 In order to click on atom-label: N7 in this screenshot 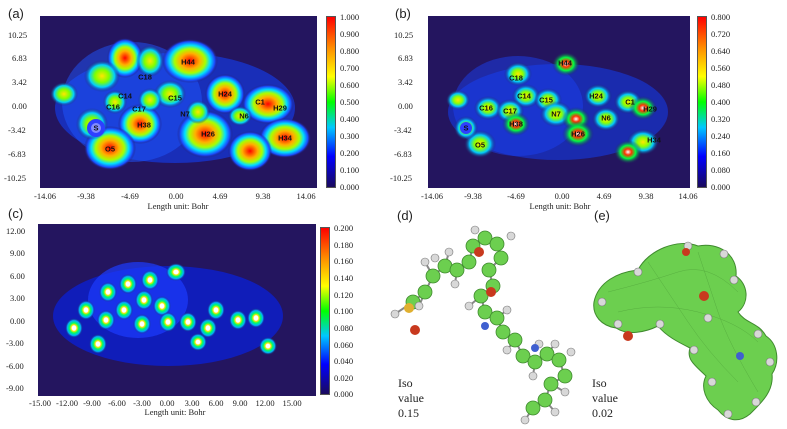, I will do `click(556, 114)`.